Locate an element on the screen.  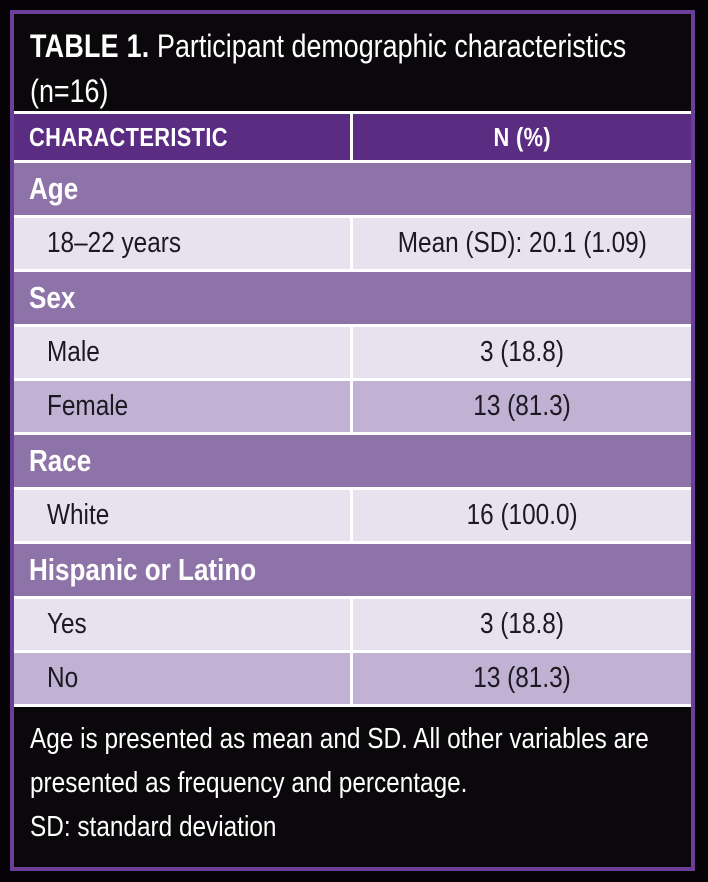
row-label-cell: White is located at coordinates (182, 515).